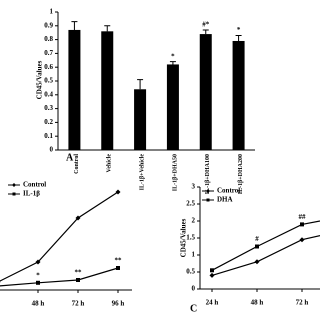 This screenshot has width=320, height=320. What do you see at coordinates (241, 174) in the screenshot?
I see `x-tick-label: IL-1β+DHA200` at bounding box center [241, 174].